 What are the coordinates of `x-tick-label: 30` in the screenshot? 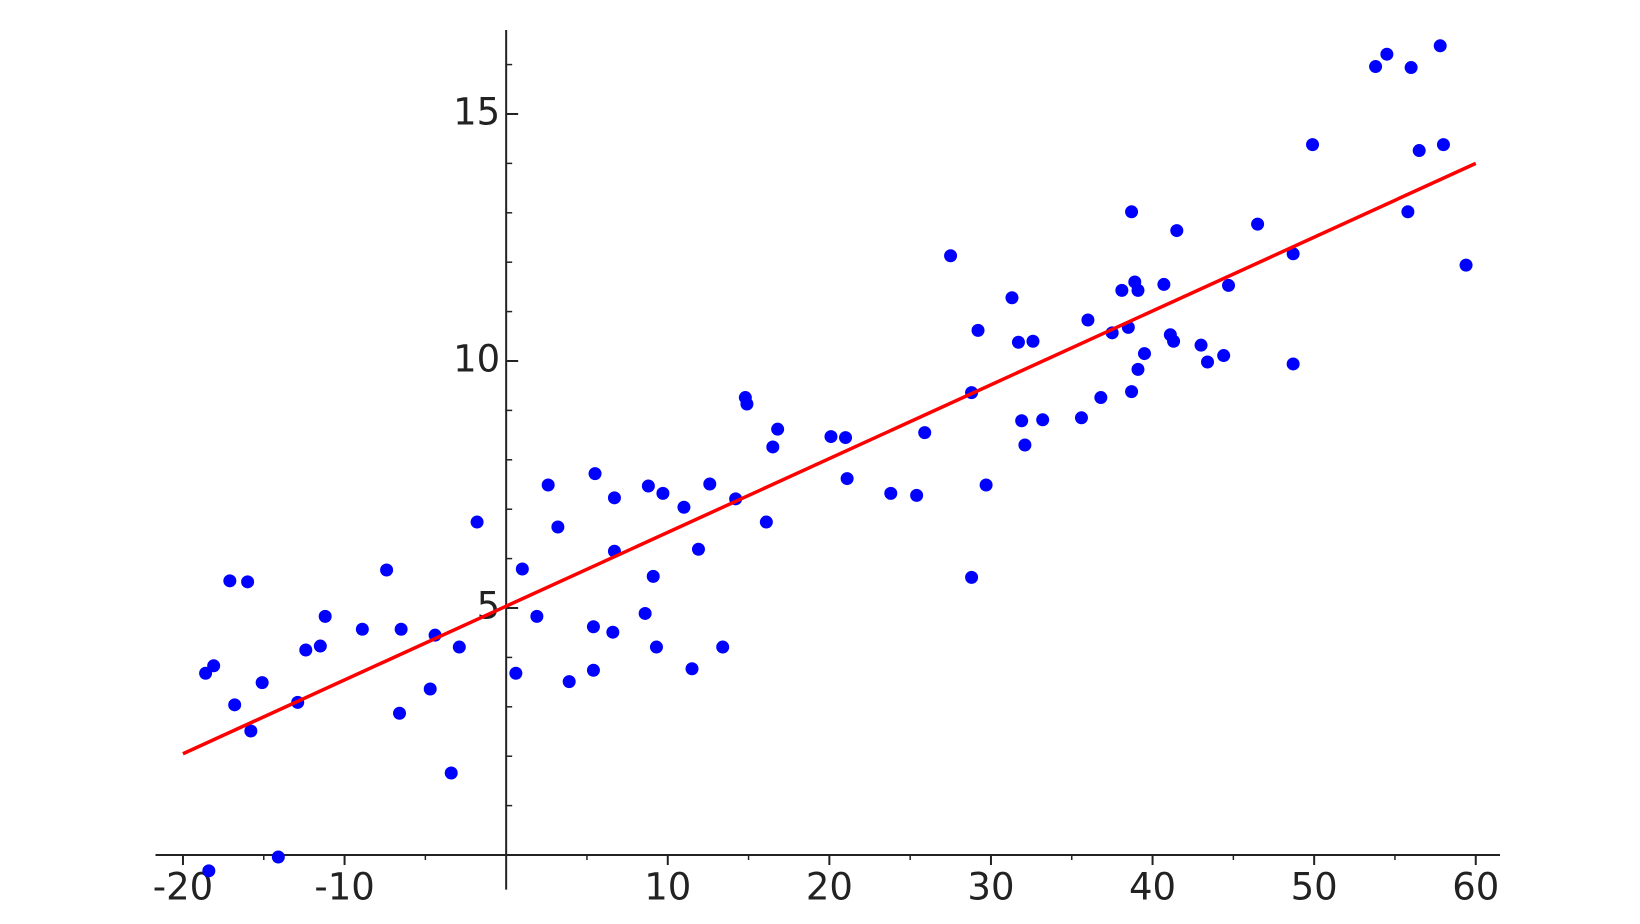 It's located at (990, 887).